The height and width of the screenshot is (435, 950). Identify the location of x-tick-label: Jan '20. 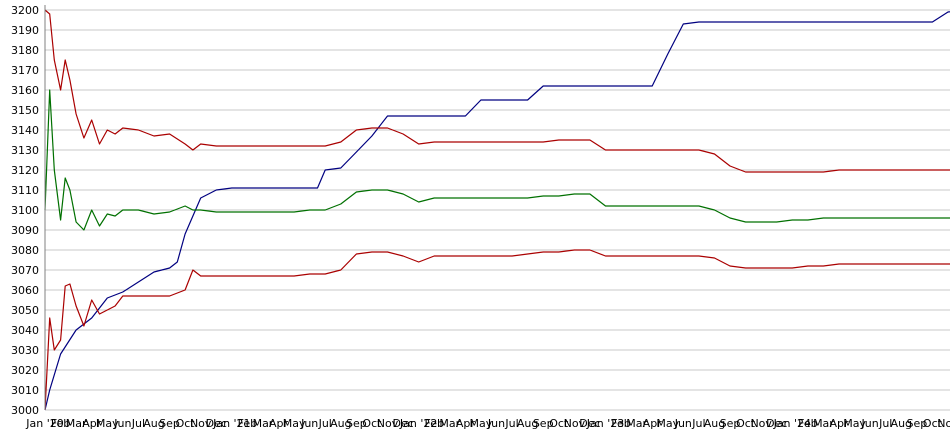
(44, 423).